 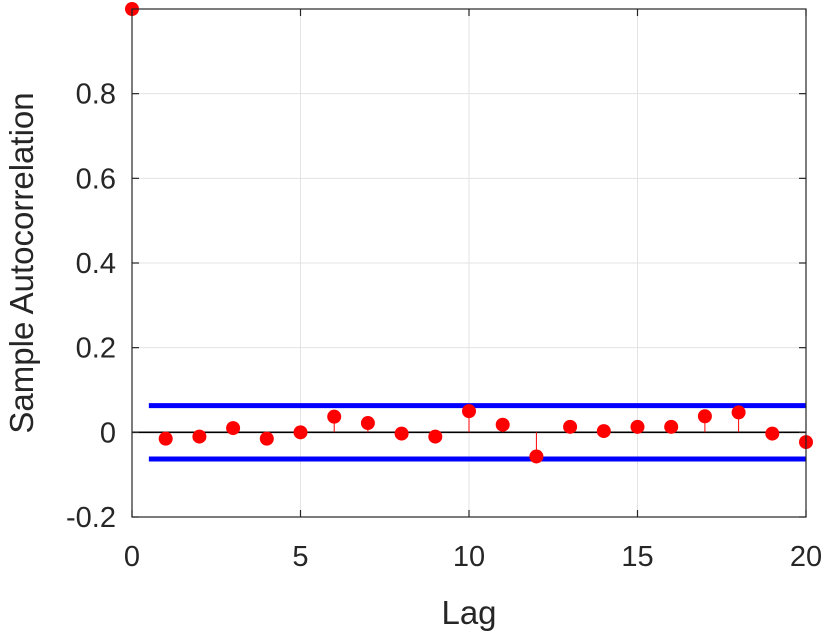 What do you see at coordinates (96, 264) in the screenshot?
I see `y-tick-label: 0.4` at bounding box center [96, 264].